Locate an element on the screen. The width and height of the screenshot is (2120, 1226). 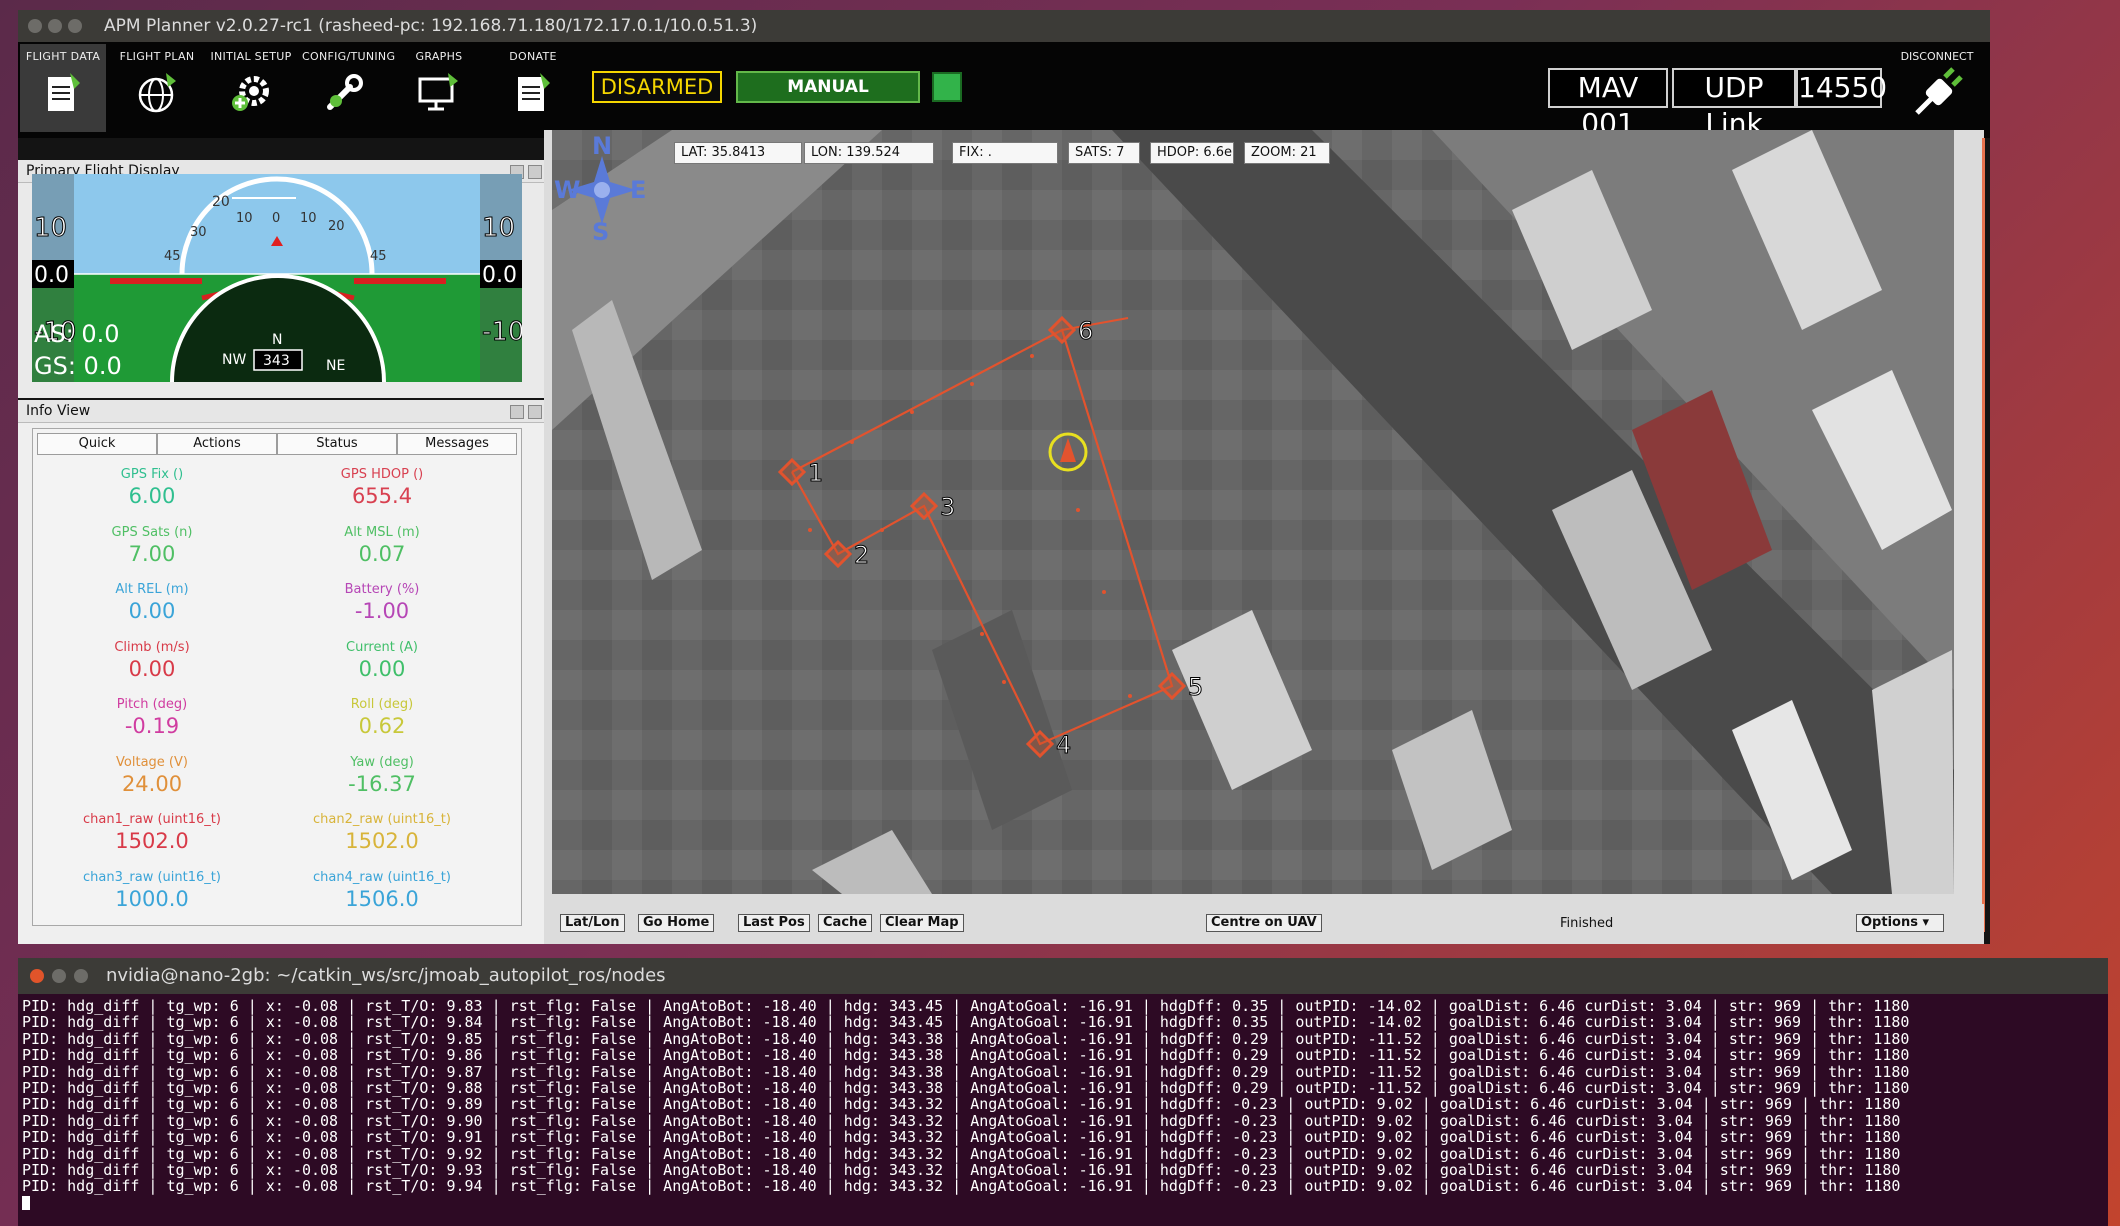
uav-marker is located at coordinates (1068, 452).